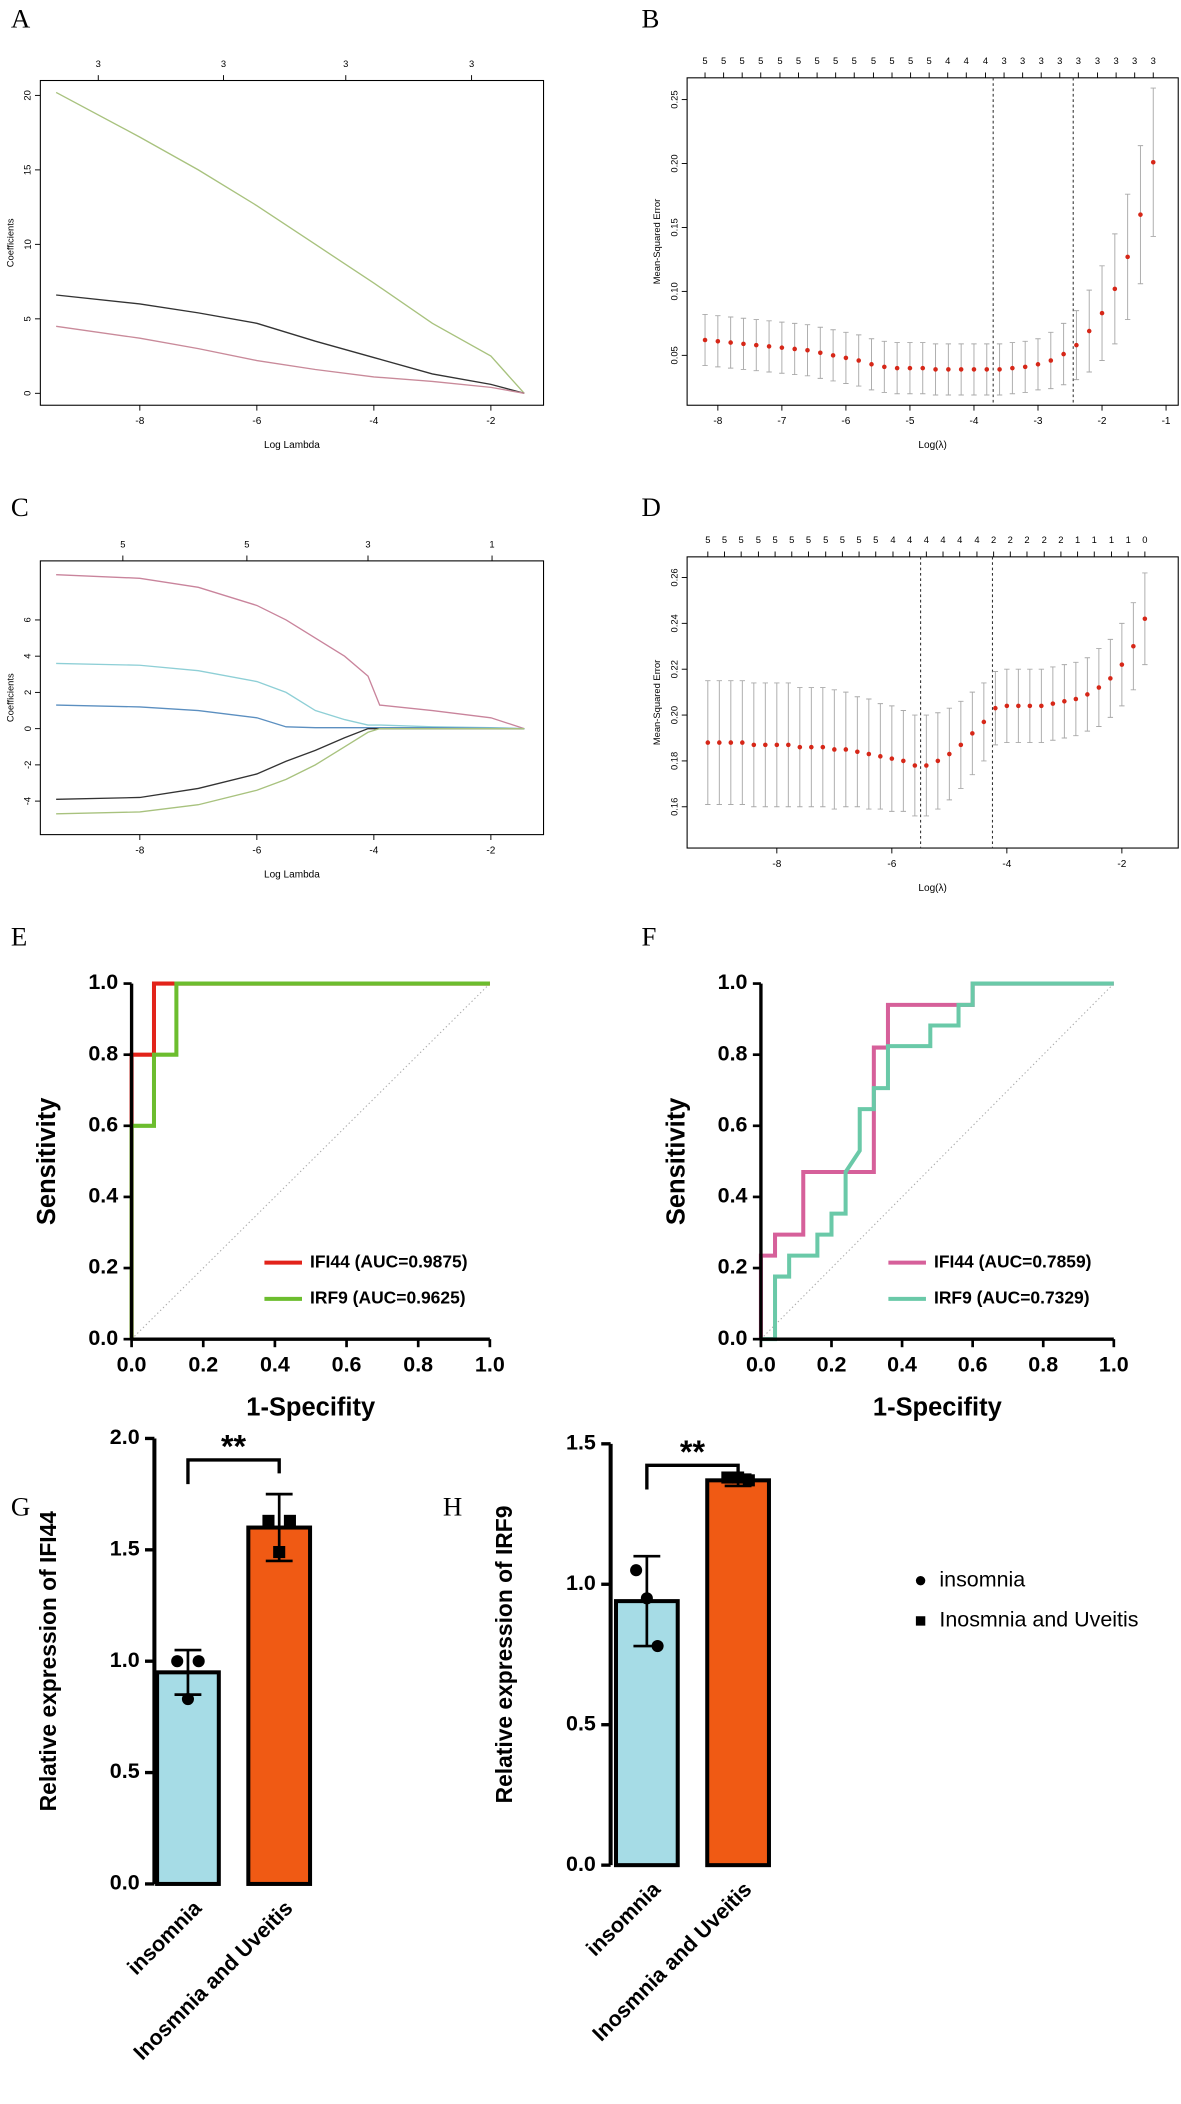  What do you see at coordinates (1012, 1298) in the screenshot?
I see `legend-label: IRF9 (AUC=0.7329)` at bounding box center [1012, 1298].